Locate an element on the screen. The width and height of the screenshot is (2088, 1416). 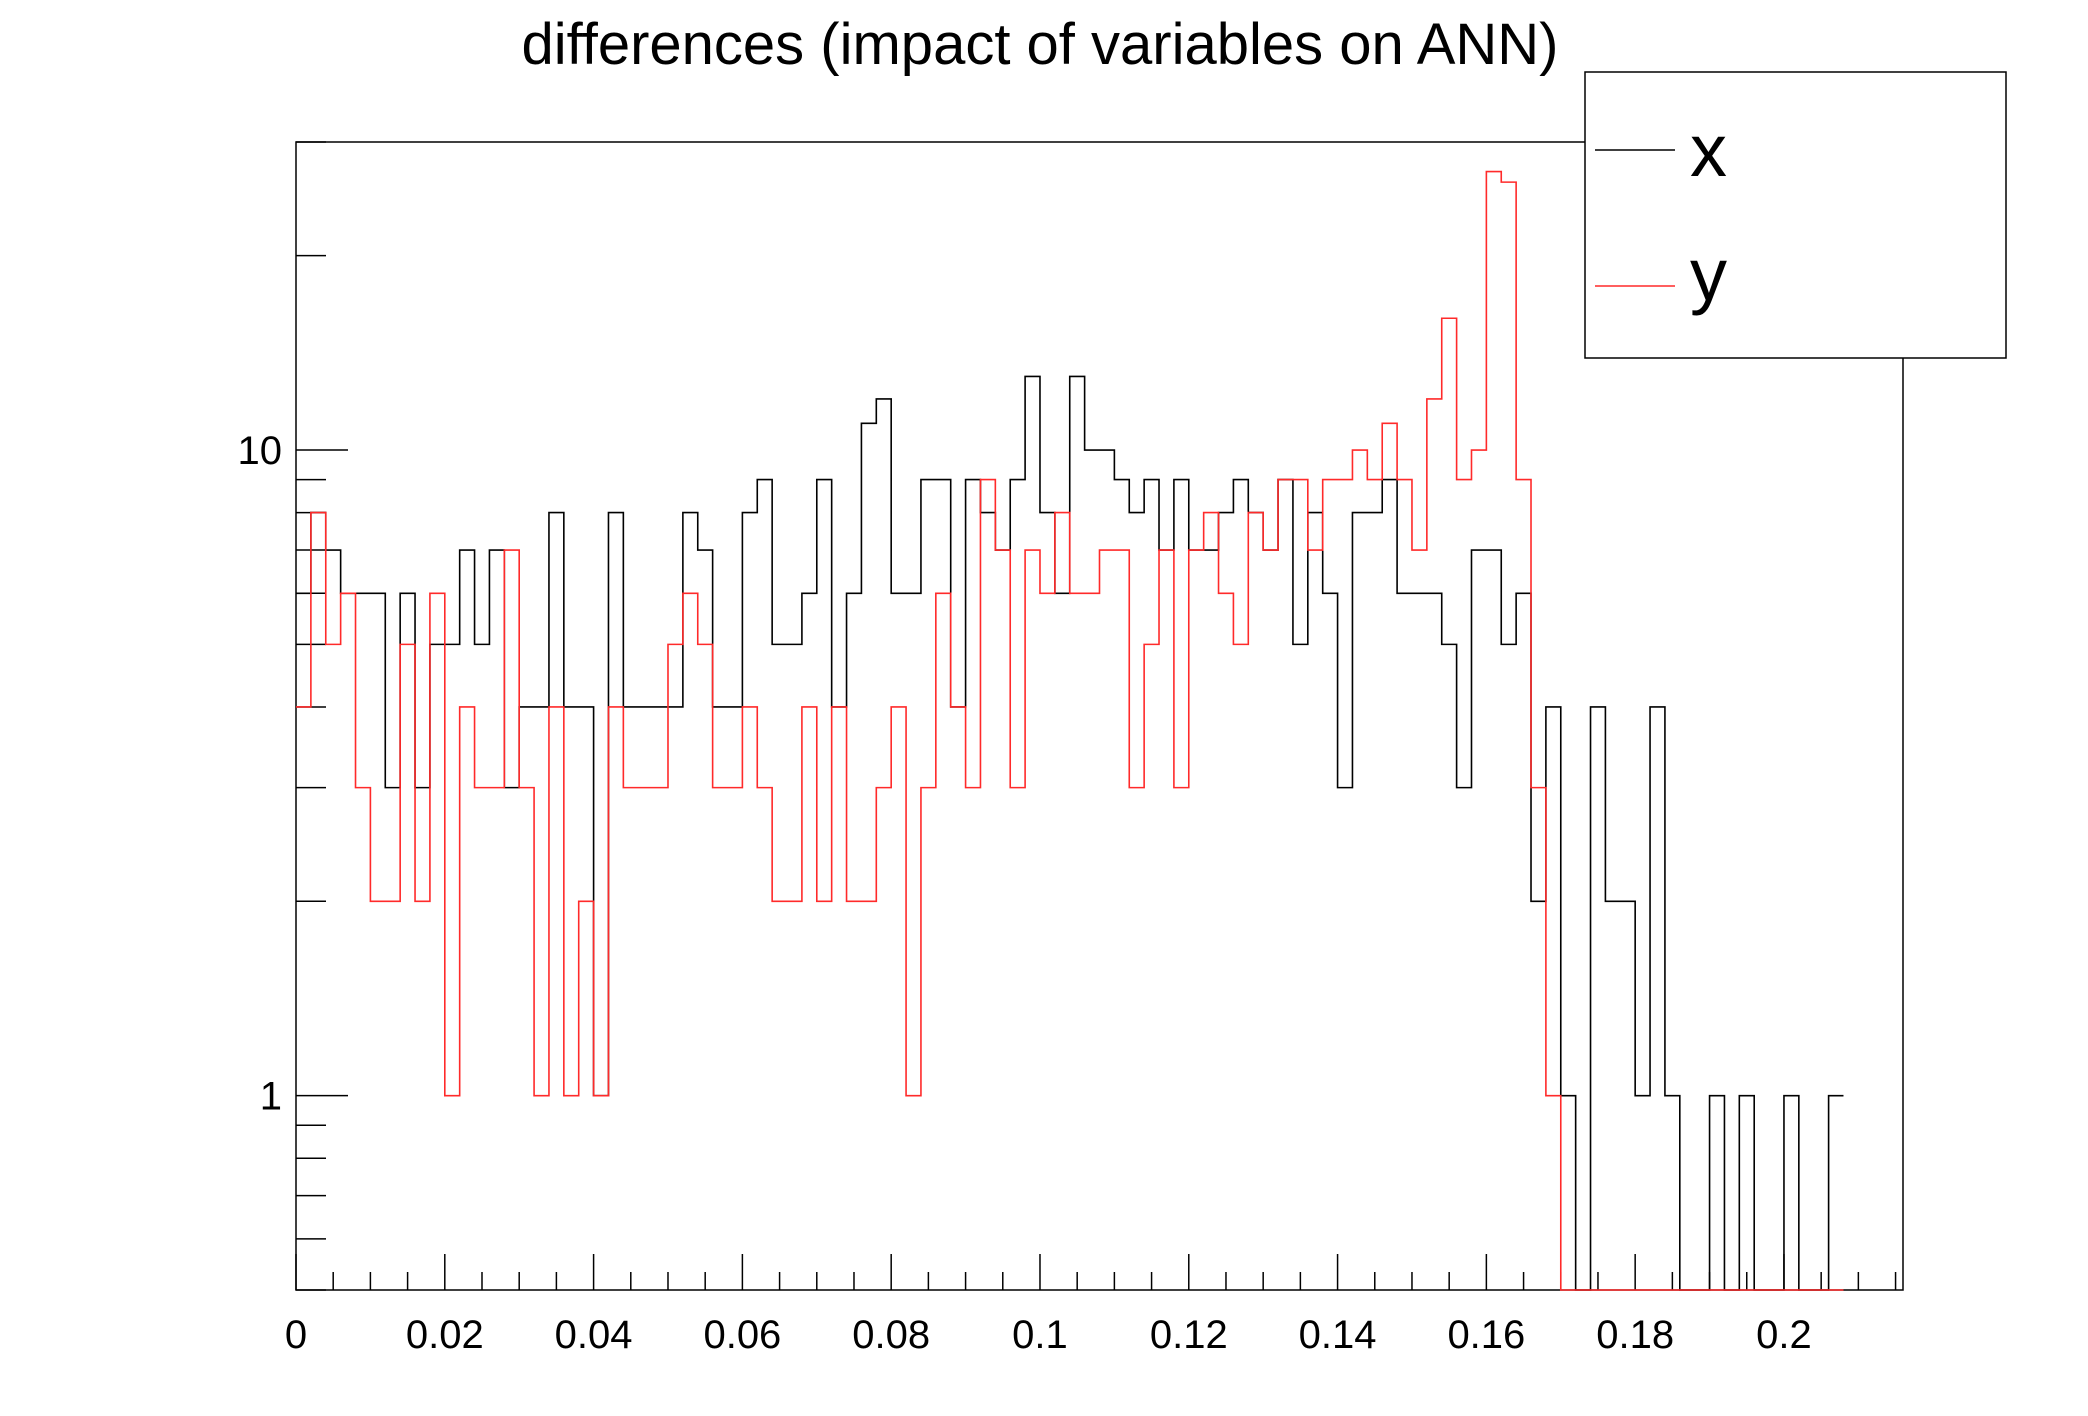
legend-box is located at coordinates (1795, 215).